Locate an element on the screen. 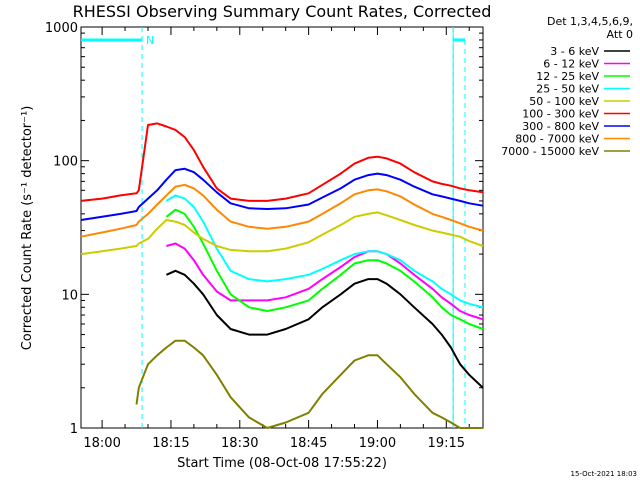 The image size is (640, 480). y-tick-label: 1000 is located at coordinates (61, 28).